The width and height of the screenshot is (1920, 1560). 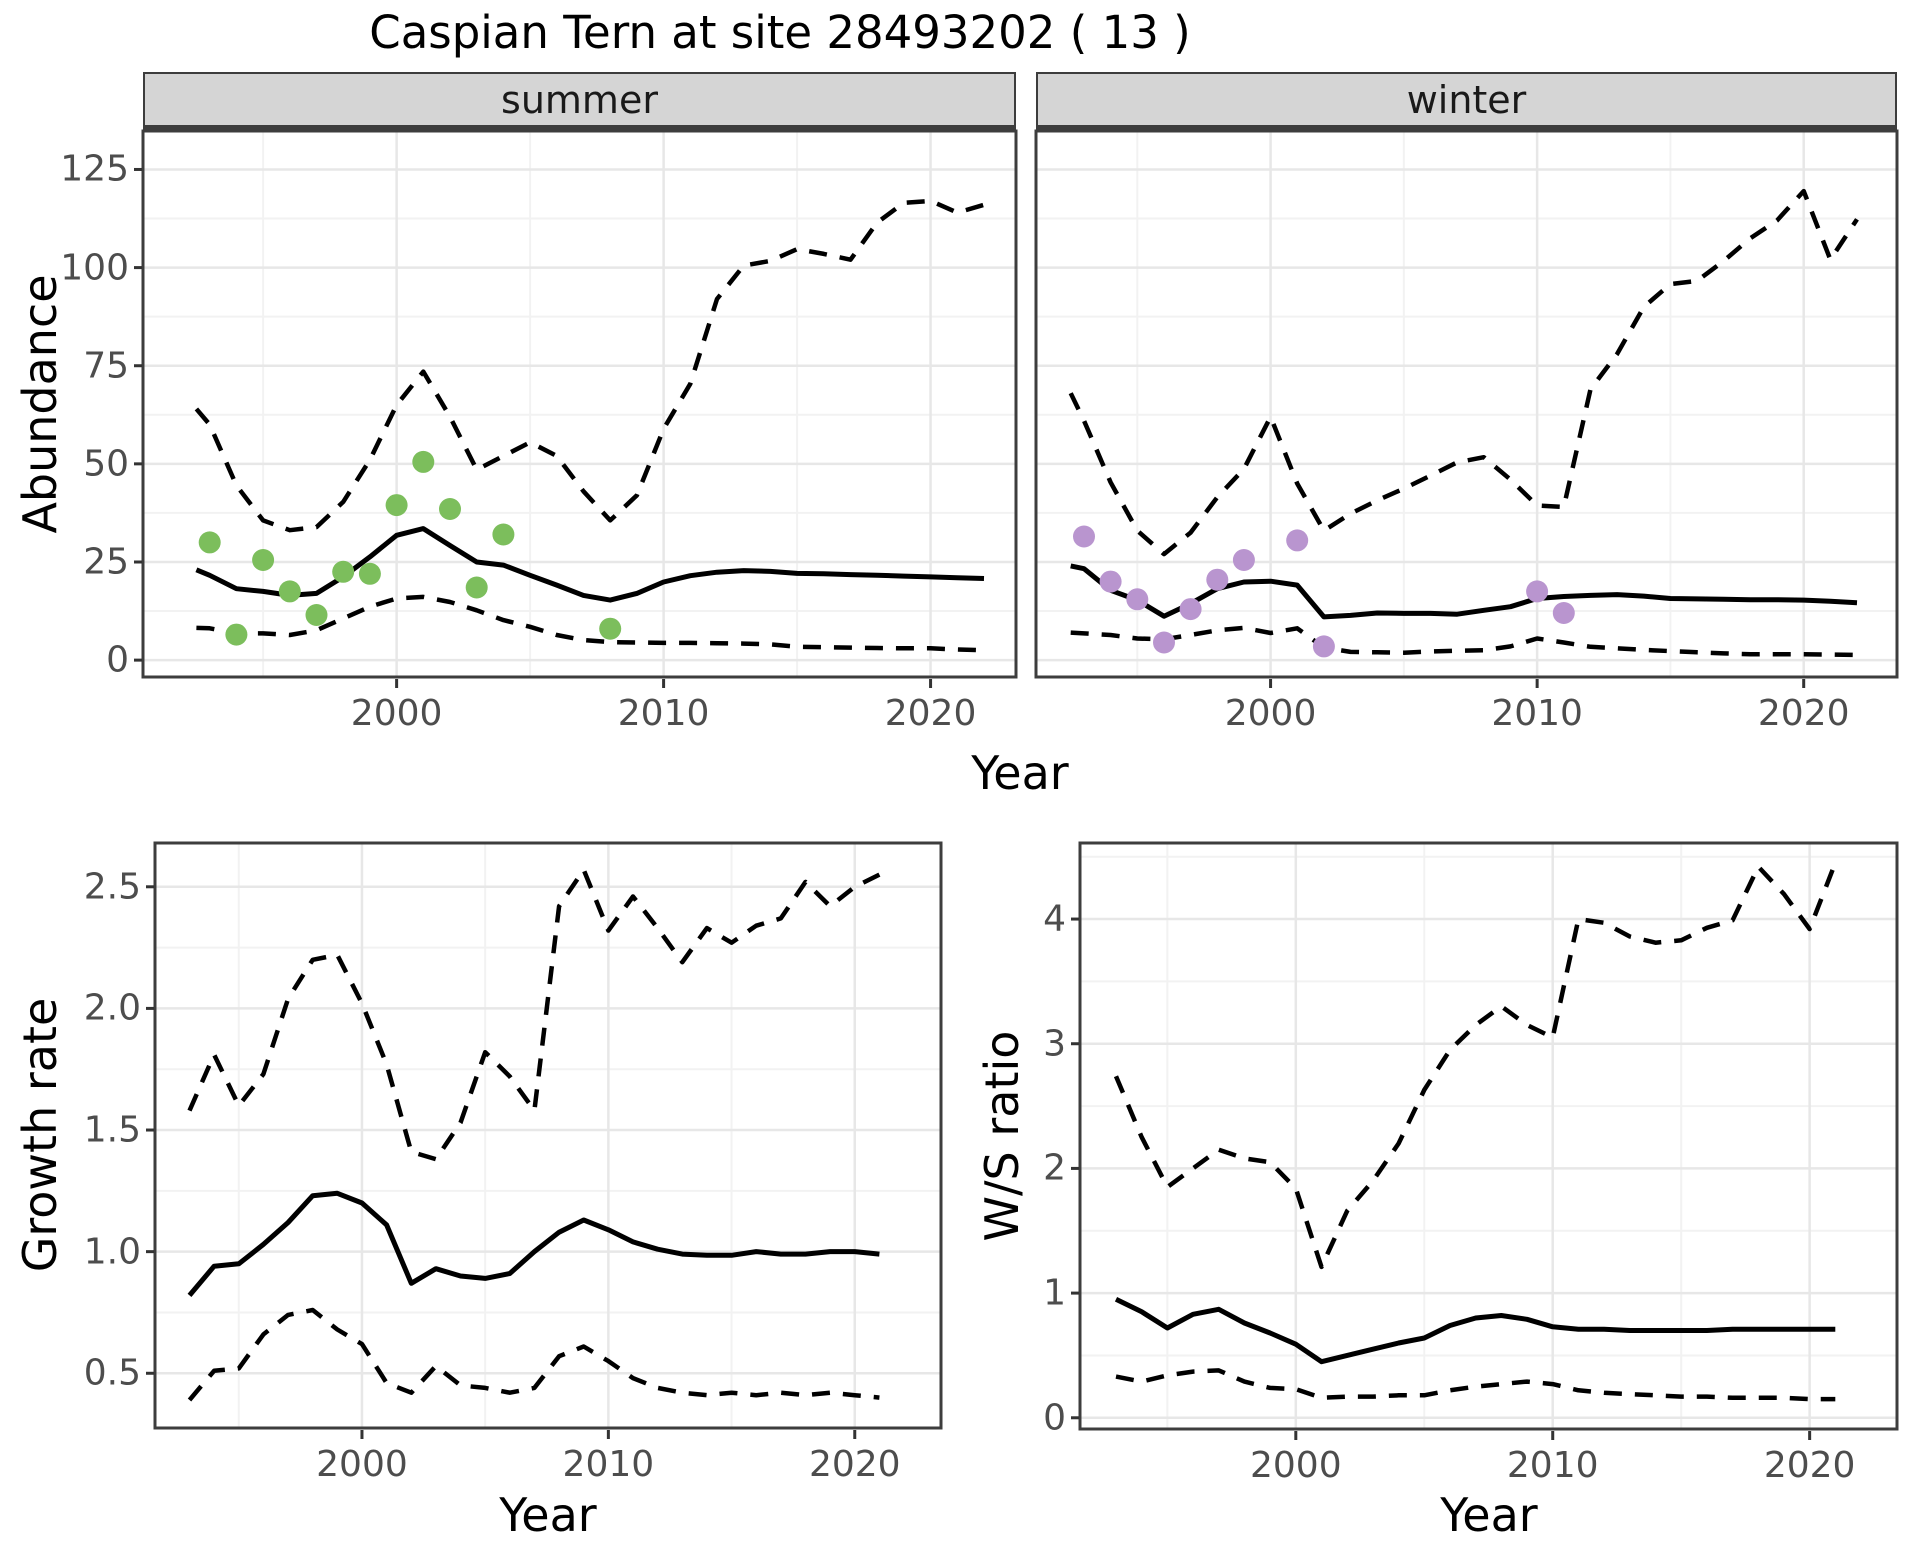 I want to click on y-axis-title-abundance: Abundance, so click(x=40, y=404).